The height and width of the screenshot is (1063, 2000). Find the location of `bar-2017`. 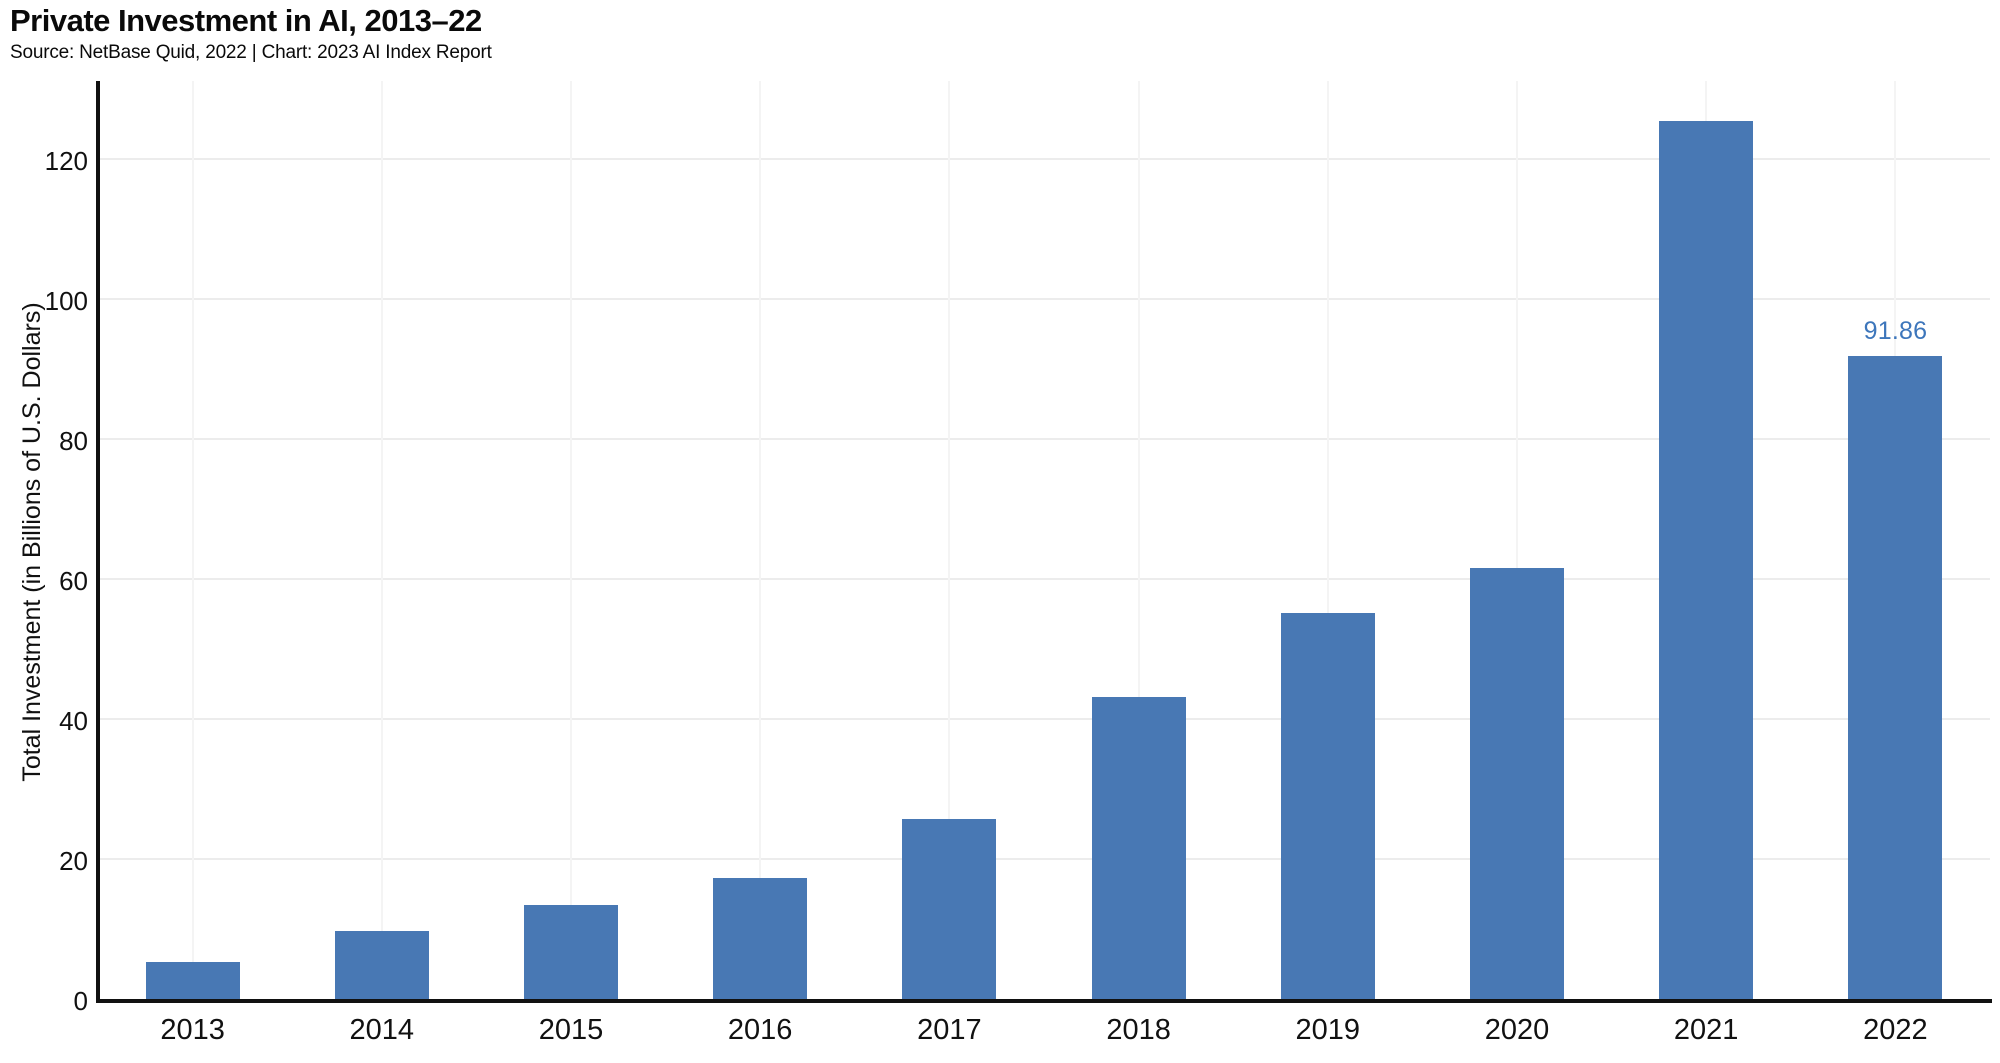

bar-2017 is located at coordinates (949, 909).